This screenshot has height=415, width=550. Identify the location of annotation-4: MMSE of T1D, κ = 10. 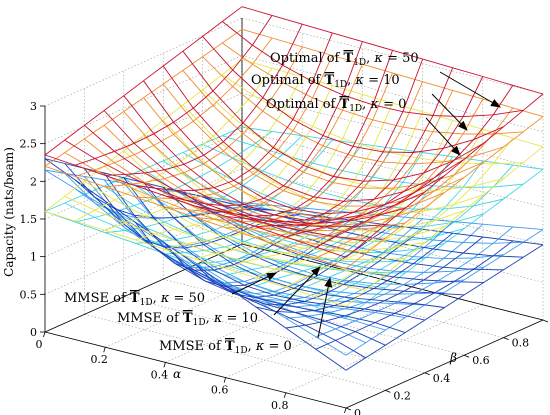
(187, 319).